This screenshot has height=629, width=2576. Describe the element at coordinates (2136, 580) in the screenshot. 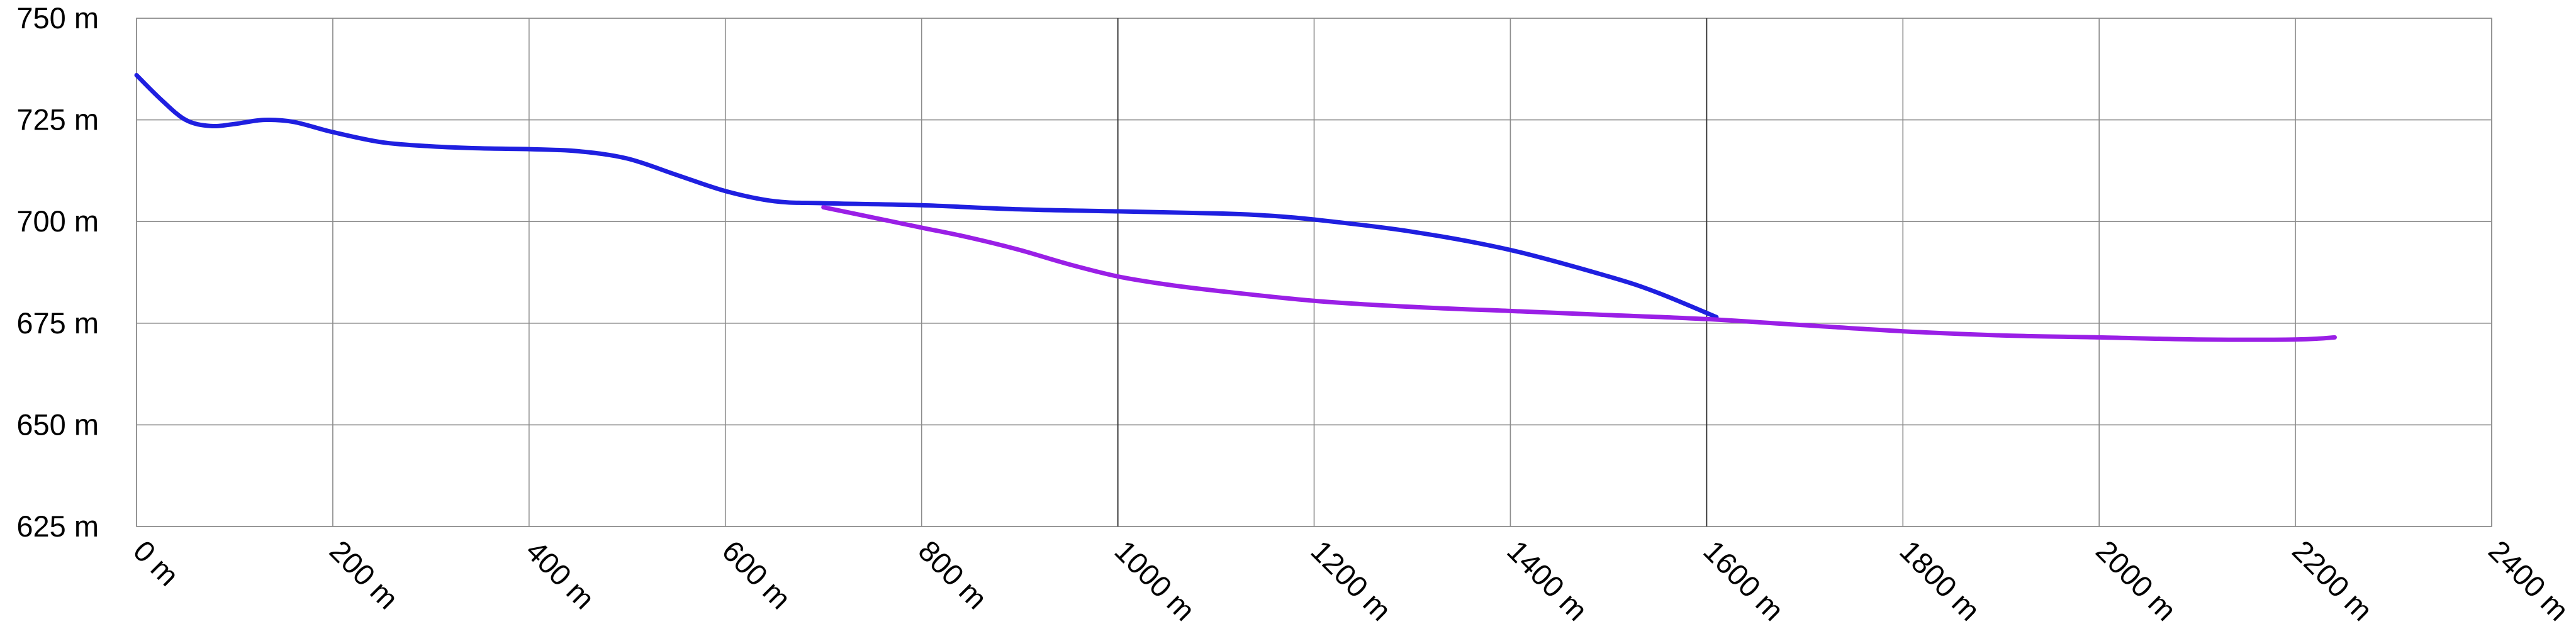

I see `x-tick-label: 2000 m` at that location.